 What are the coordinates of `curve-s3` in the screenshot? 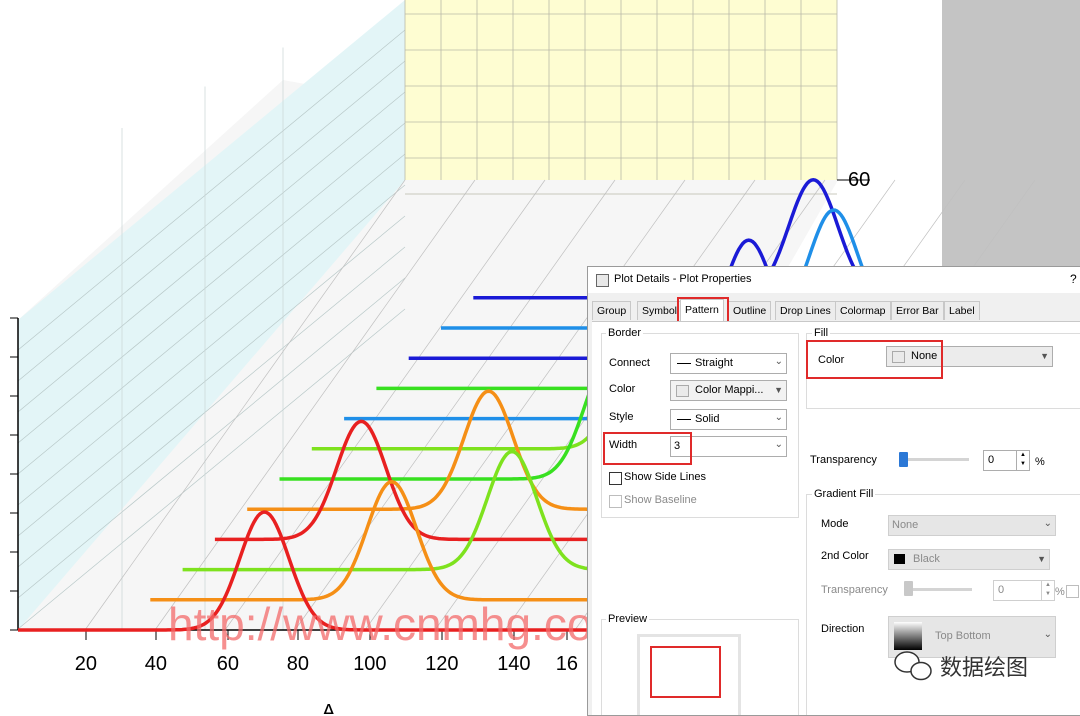 It's located at (419, 510).